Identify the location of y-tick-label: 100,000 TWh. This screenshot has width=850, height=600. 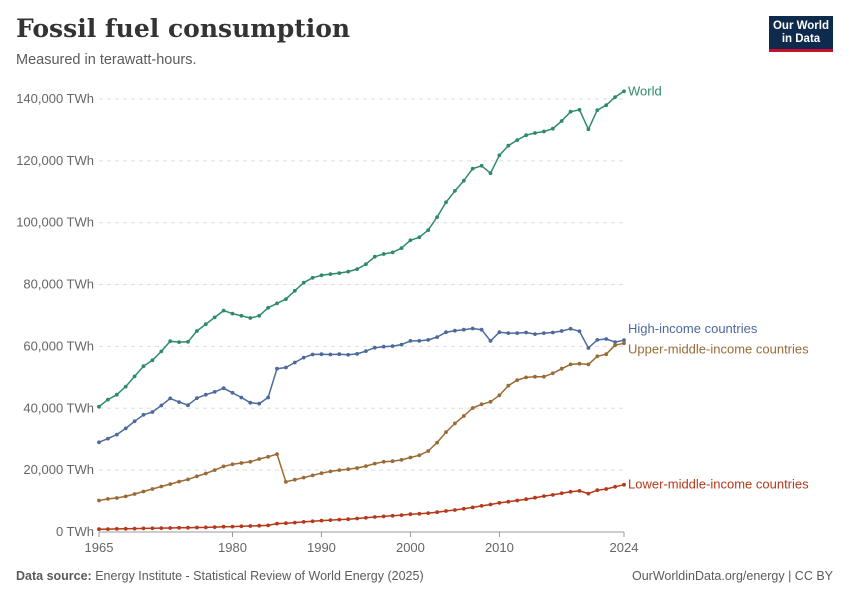
(55, 222).